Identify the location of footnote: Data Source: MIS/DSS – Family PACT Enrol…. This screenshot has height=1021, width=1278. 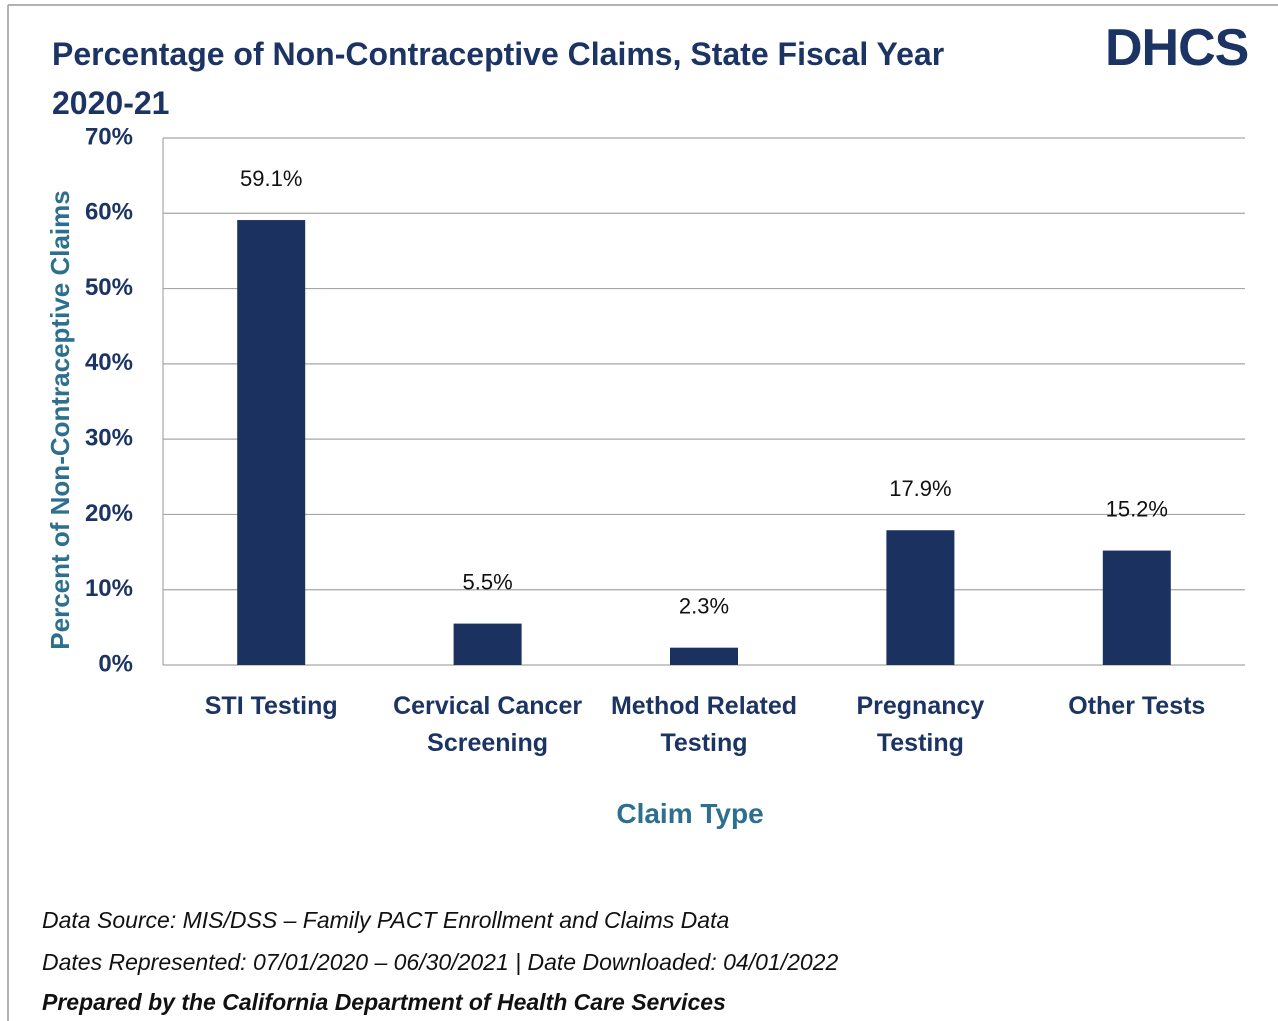
(386, 920).